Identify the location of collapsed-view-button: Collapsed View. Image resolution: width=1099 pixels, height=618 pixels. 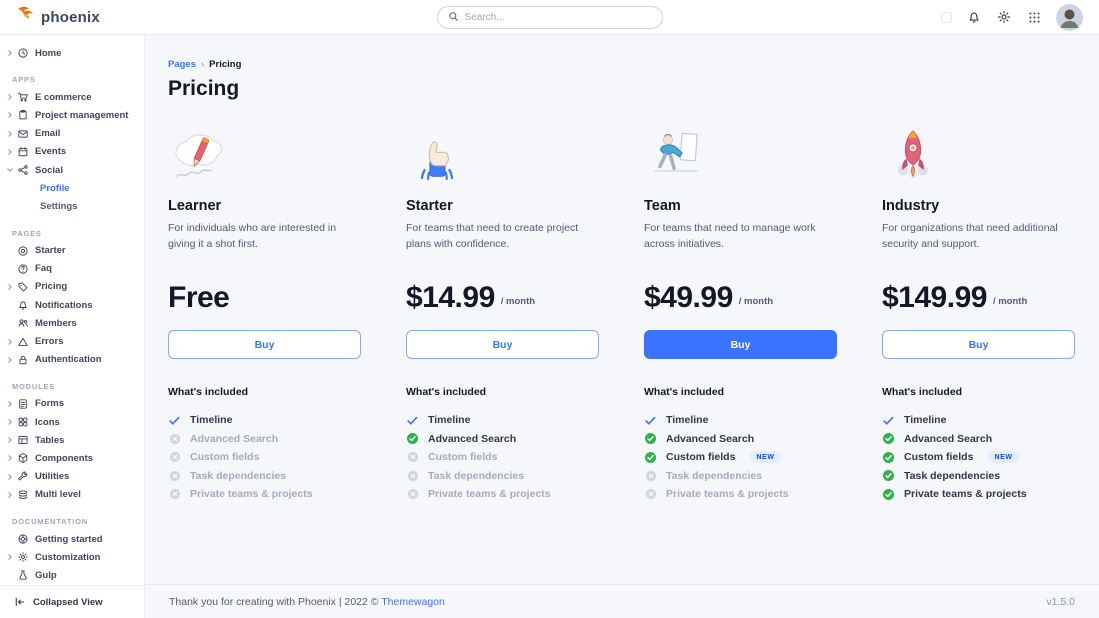
(72, 601).